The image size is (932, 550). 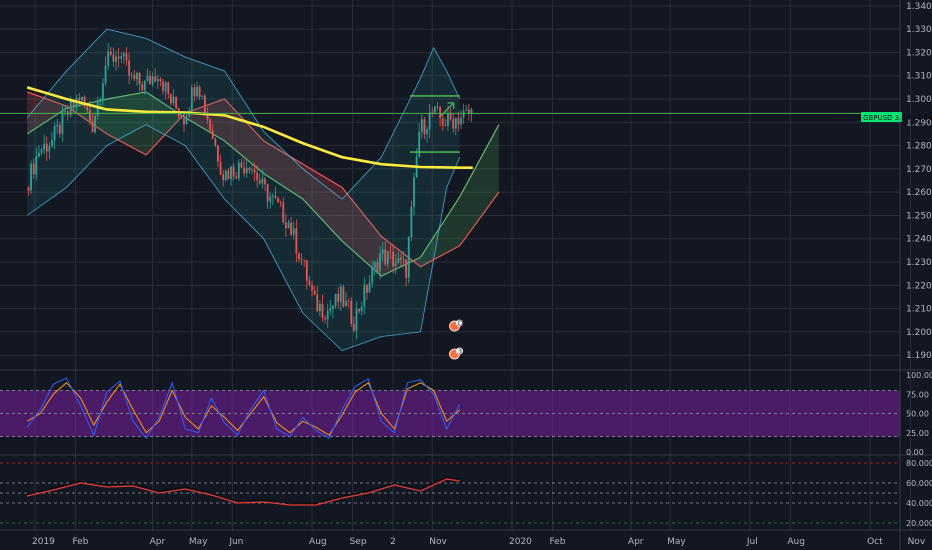 What do you see at coordinates (235, 542) in the screenshot?
I see `time-tick-label: Jun` at bounding box center [235, 542].